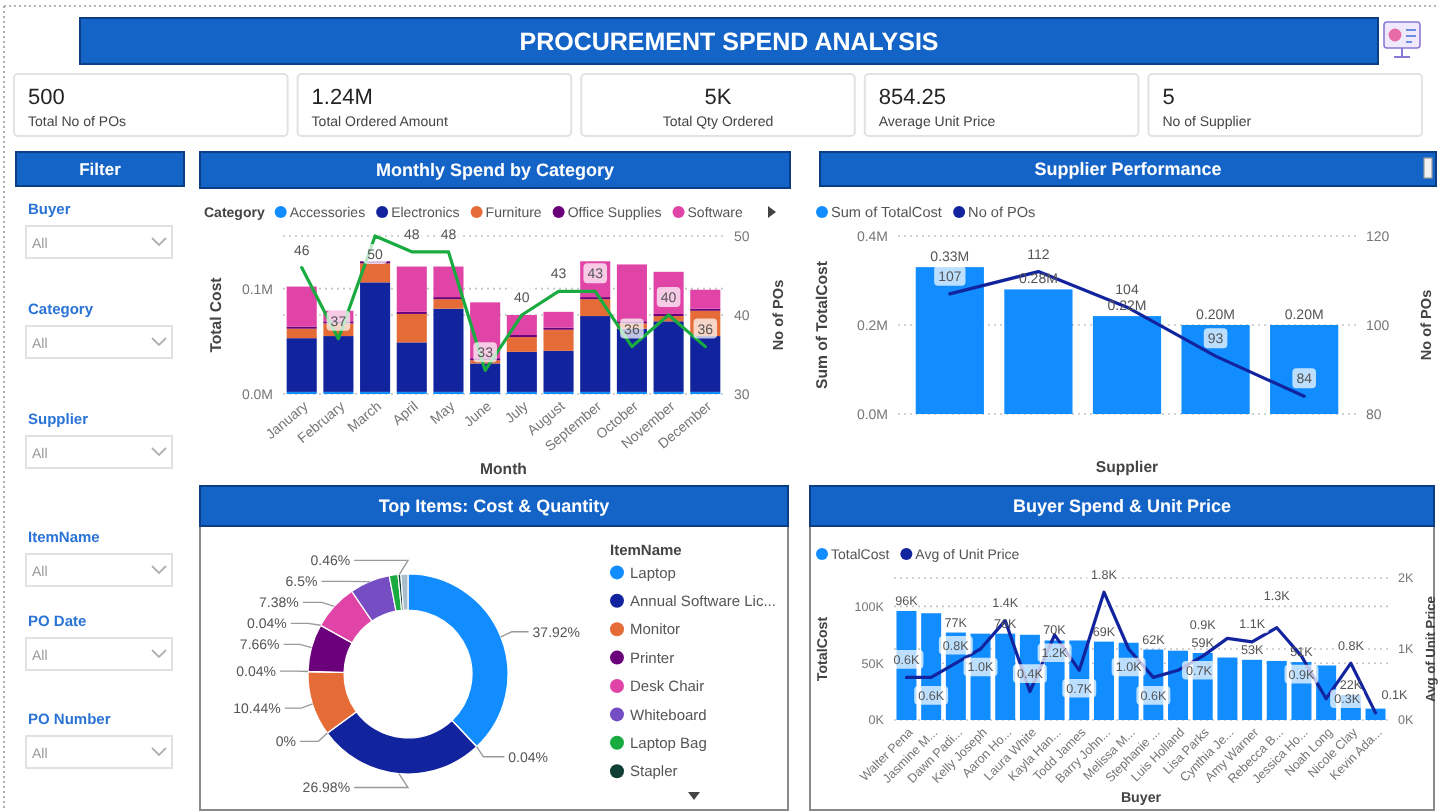 This screenshot has width=1440, height=812. What do you see at coordinates (1128, 169) in the screenshot?
I see `chart-title: Supplier Performance` at bounding box center [1128, 169].